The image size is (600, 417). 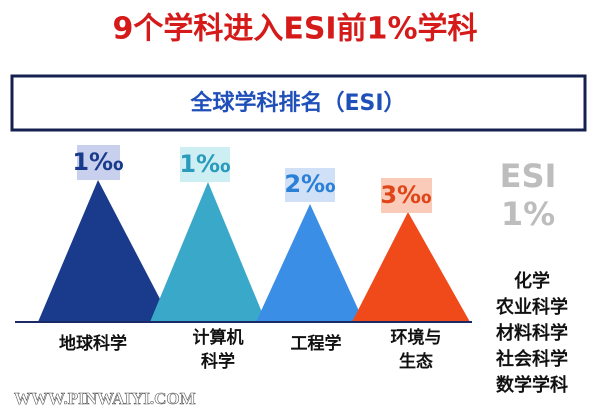 I want to click on banner: 全球学科排名（ESI）, so click(x=297, y=103).